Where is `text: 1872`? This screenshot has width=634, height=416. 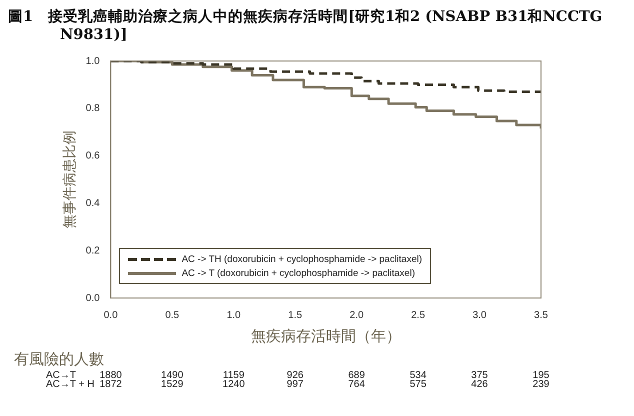 text: 1872 is located at coordinates (111, 384).